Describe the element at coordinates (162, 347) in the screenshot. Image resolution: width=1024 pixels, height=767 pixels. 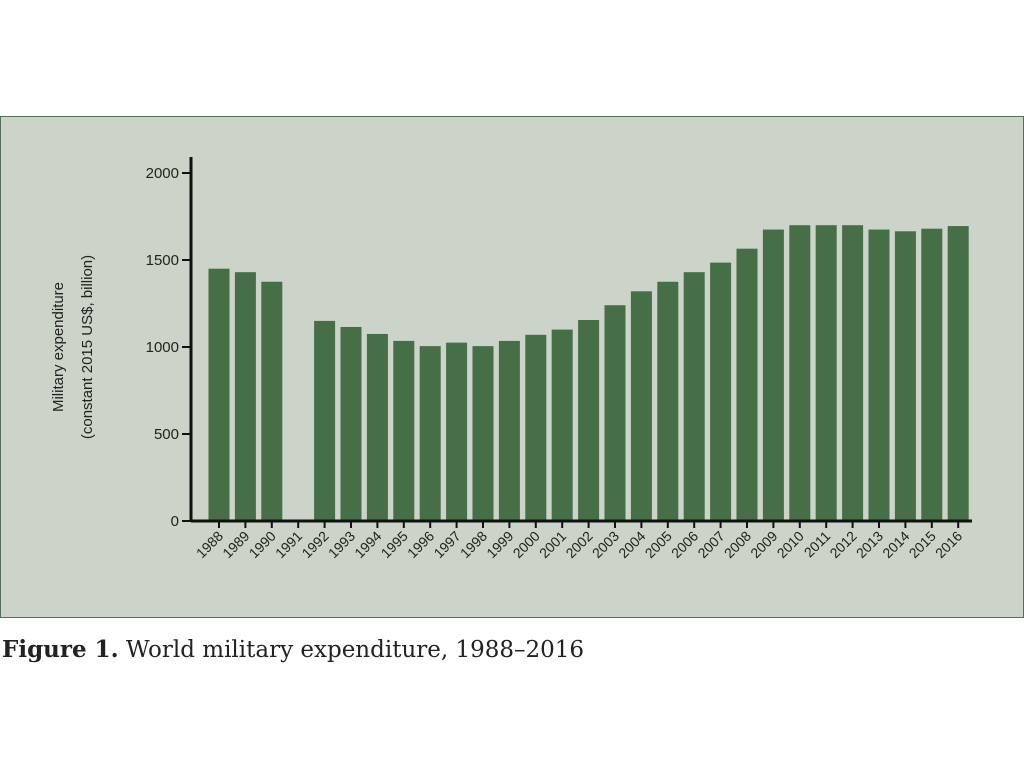
I see `y-tick-label: 1000` at that location.